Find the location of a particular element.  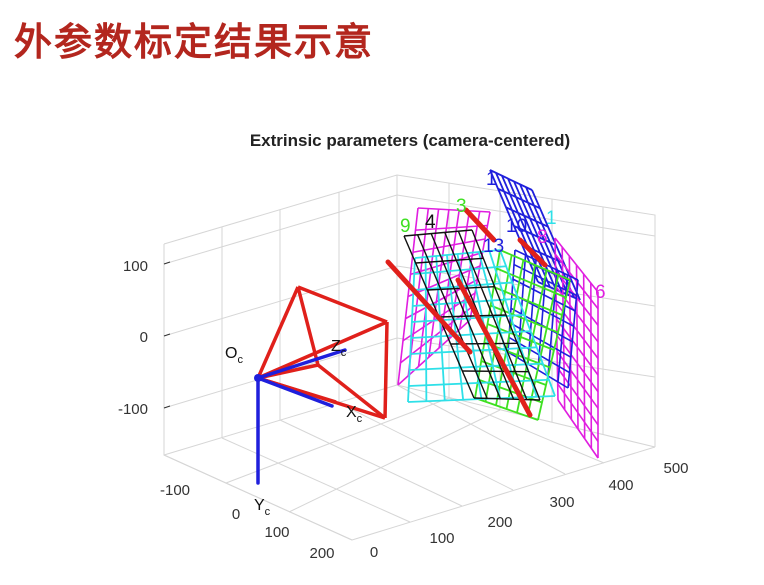

x-tick-label: 200 is located at coordinates (321, 553).